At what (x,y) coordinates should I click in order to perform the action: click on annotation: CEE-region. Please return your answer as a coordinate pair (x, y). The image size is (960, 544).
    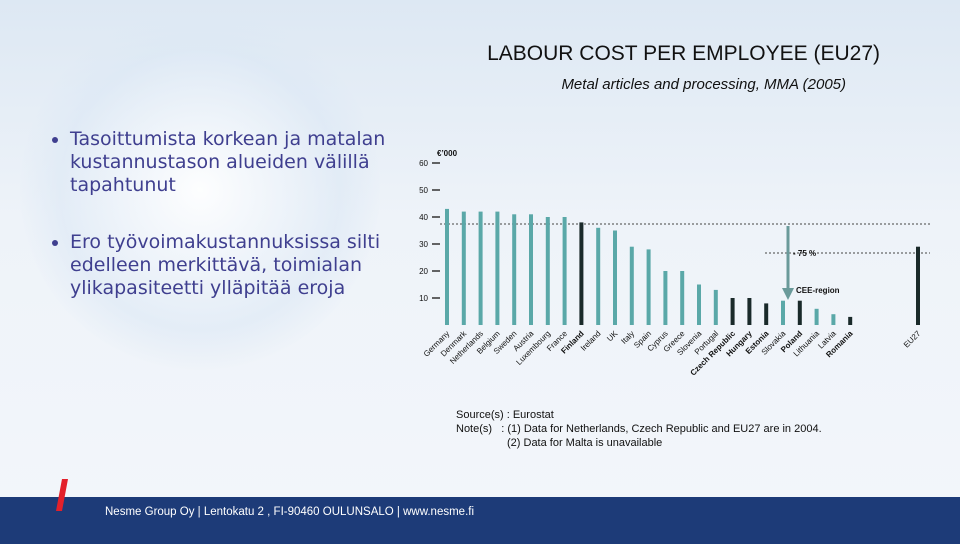
    Looking at the image, I should click on (818, 290).